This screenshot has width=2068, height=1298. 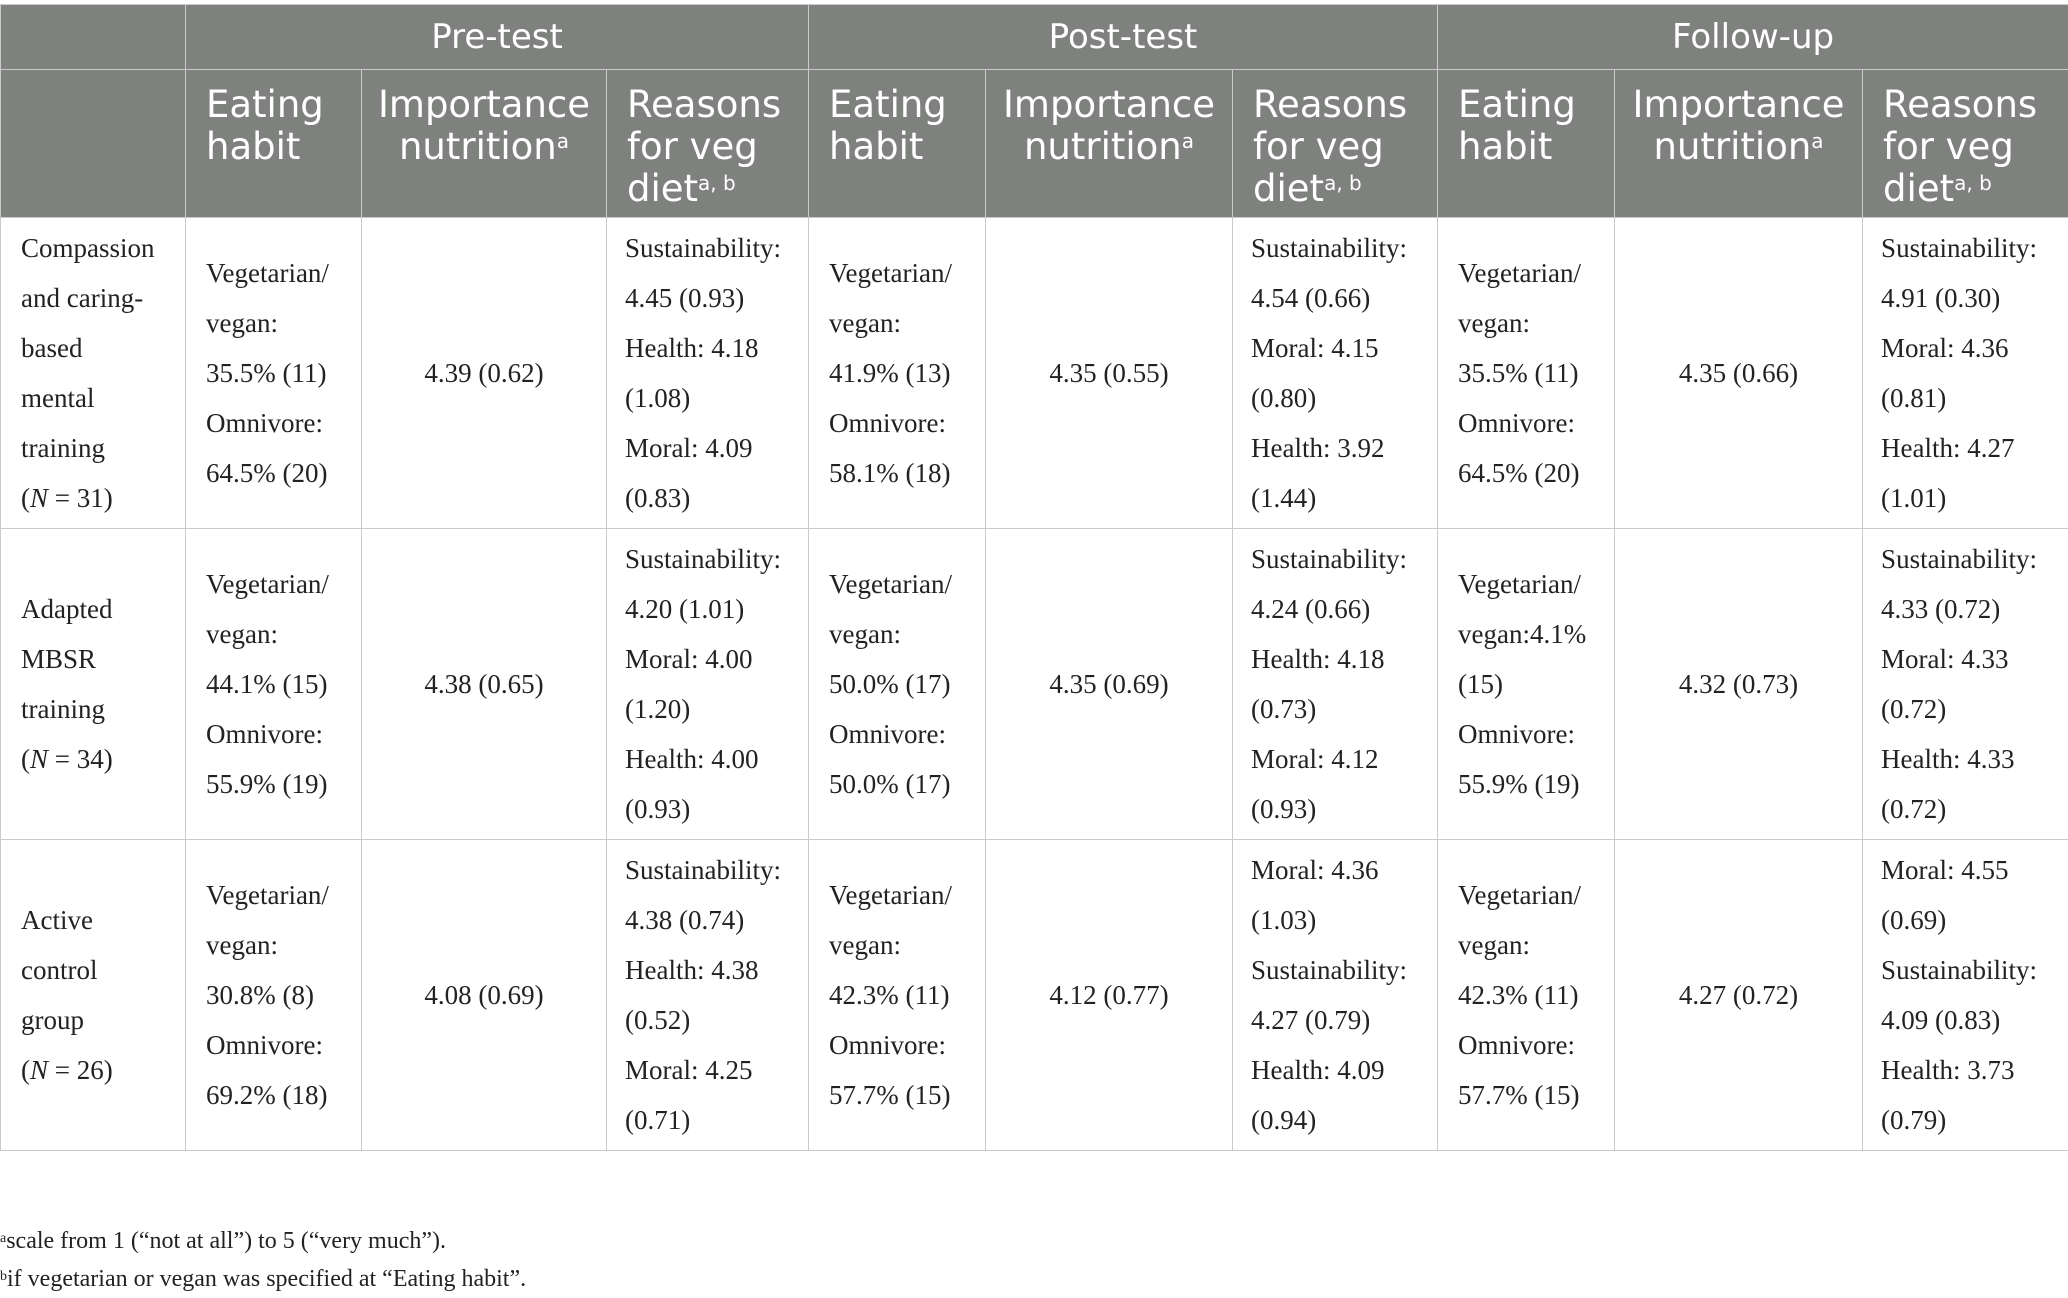 What do you see at coordinates (658, 1120) in the screenshot?
I see `reasons-line: (0.71)` at bounding box center [658, 1120].